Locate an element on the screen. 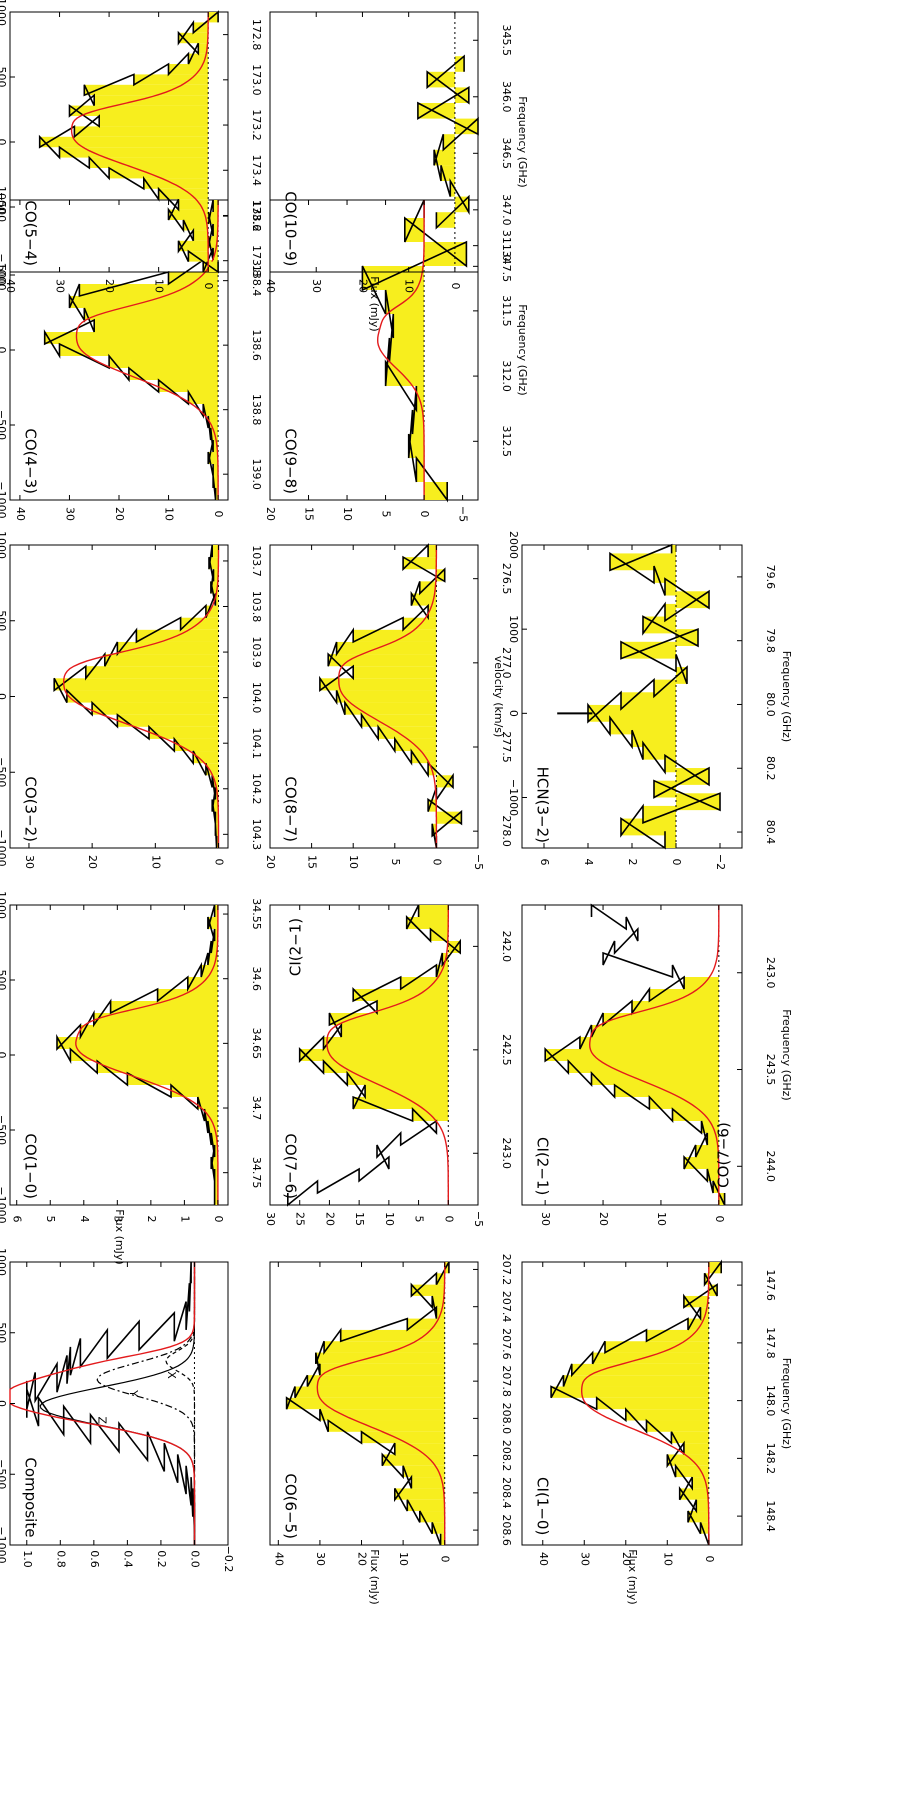  freq-tick-label: 207.4 is located at coordinates (506, 1307).